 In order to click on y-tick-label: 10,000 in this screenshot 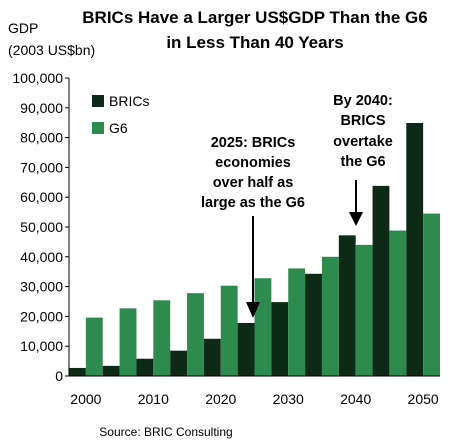, I will do `click(41, 346)`.